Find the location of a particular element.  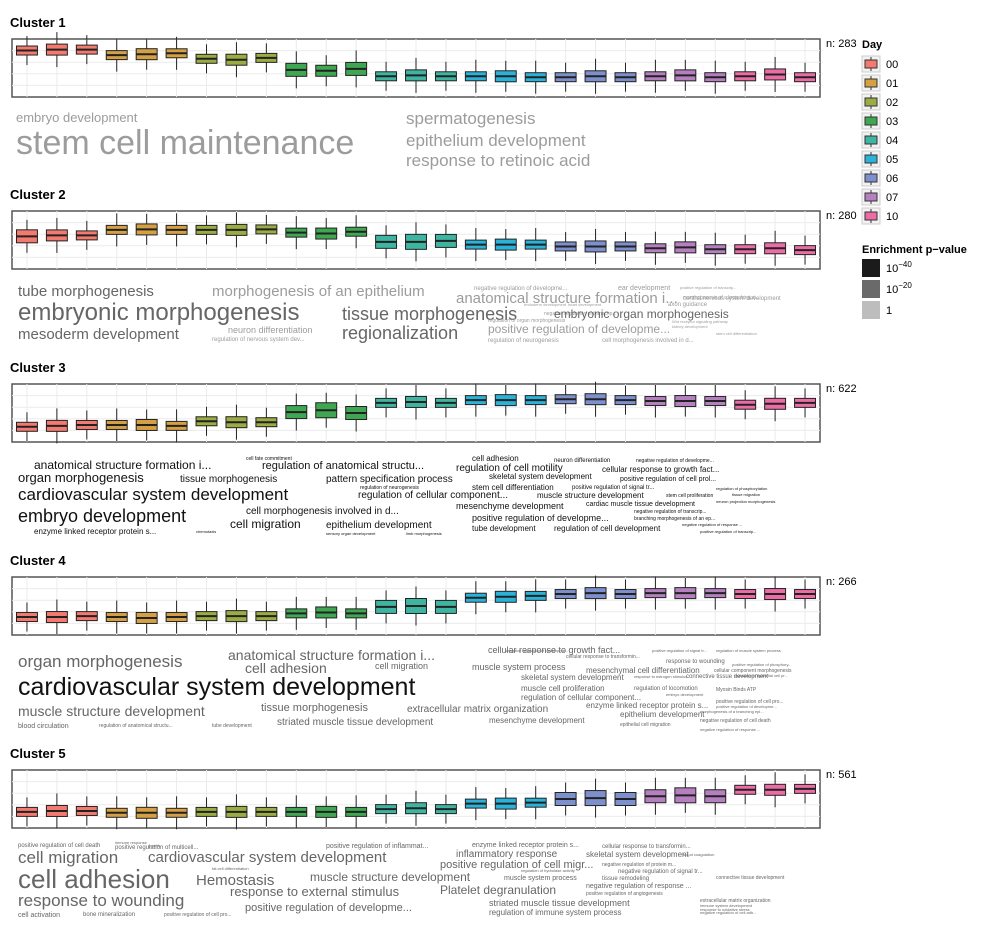

pvalue-legend-item: 10−20 is located at coordinates (887, 289).